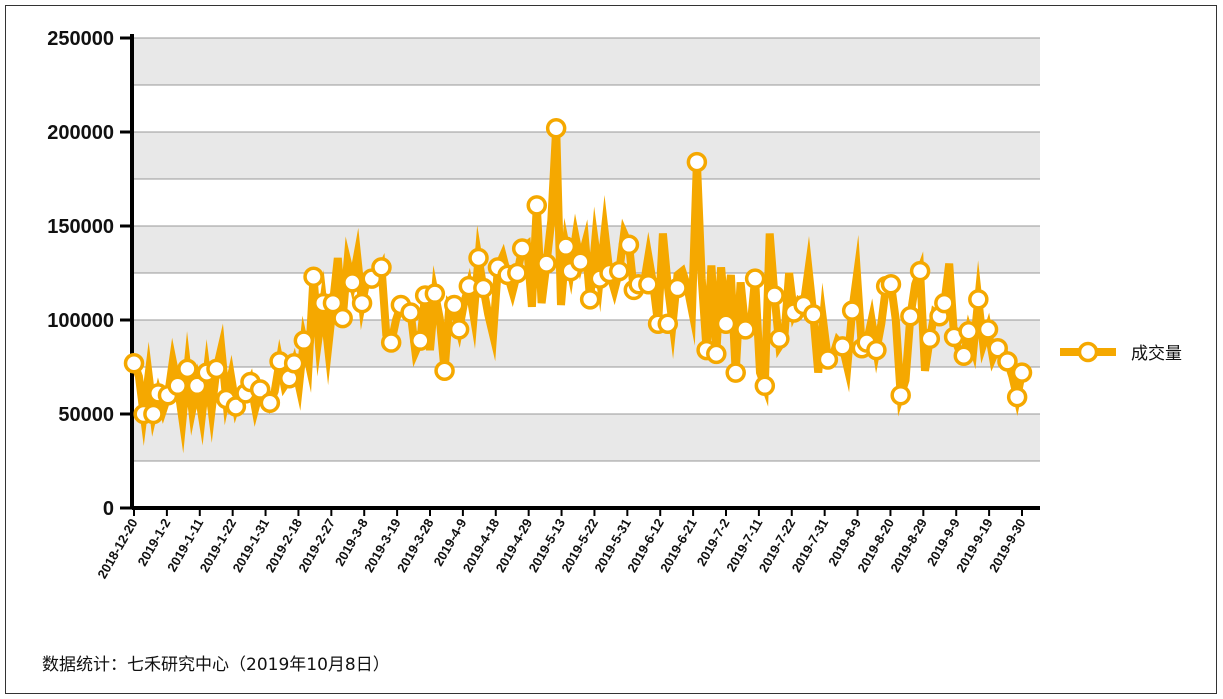 Image resolution: width=1223 pixels, height=699 pixels. I want to click on y-tick-label: 150000, so click(80, 227).